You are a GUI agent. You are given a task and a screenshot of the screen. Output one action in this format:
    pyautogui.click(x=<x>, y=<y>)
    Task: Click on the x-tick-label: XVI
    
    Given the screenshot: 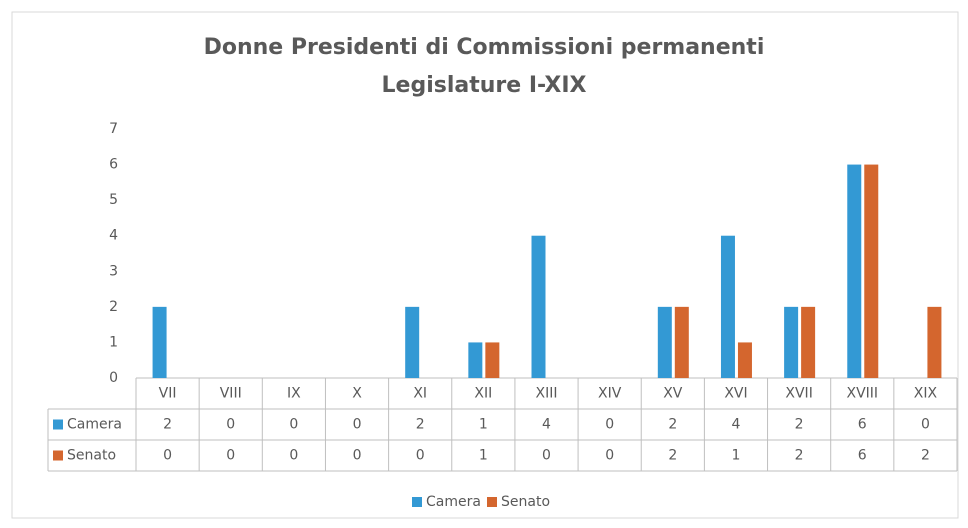 What is the action you would take?
    pyautogui.click(x=735, y=394)
    